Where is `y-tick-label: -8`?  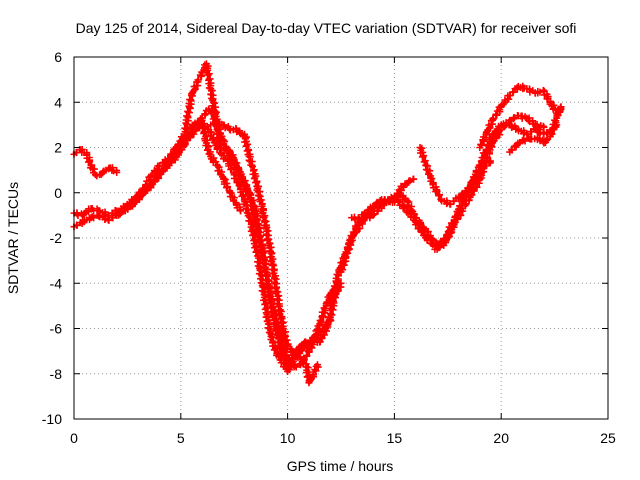
y-tick-label: -8 is located at coordinates (56, 374).